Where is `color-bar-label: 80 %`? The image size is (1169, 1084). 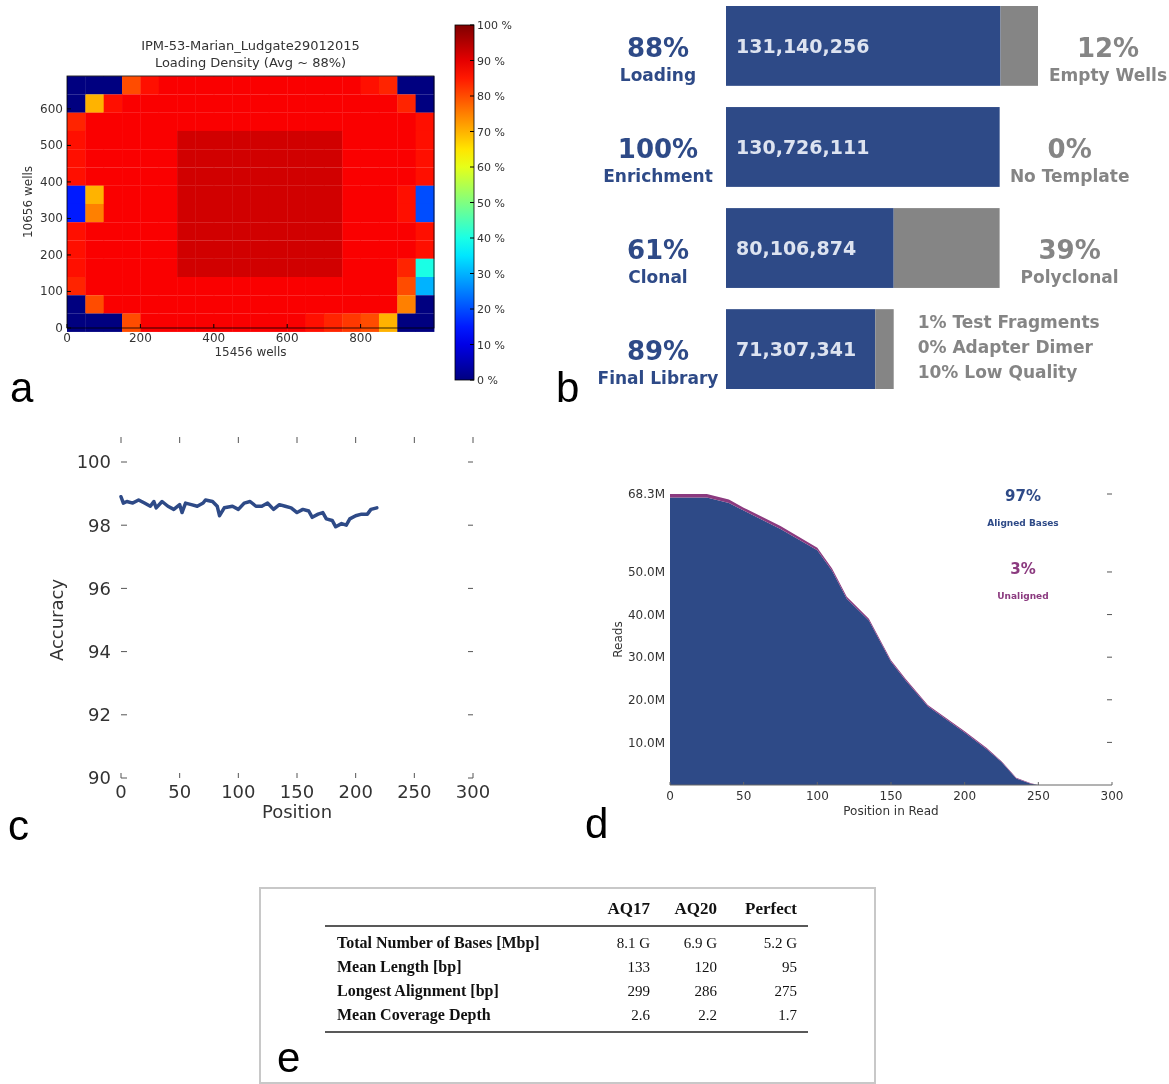 color-bar-label: 80 % is located at coordinates (491, 96).